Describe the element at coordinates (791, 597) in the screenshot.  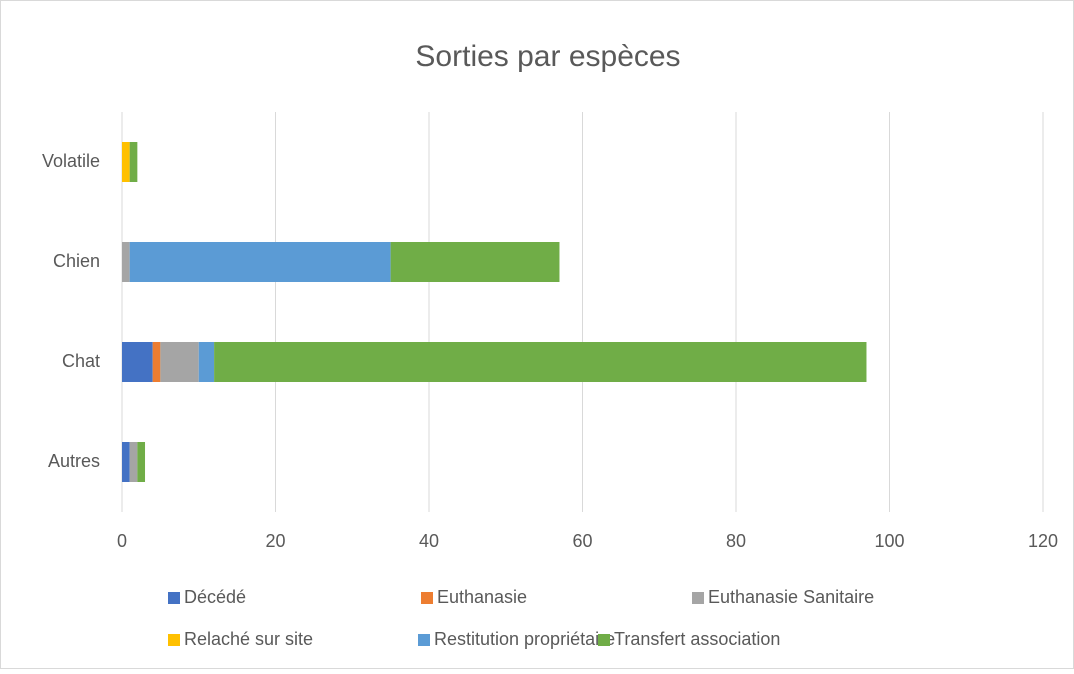
I see `legend-label: Euthanasie Sanitaire` at that location.